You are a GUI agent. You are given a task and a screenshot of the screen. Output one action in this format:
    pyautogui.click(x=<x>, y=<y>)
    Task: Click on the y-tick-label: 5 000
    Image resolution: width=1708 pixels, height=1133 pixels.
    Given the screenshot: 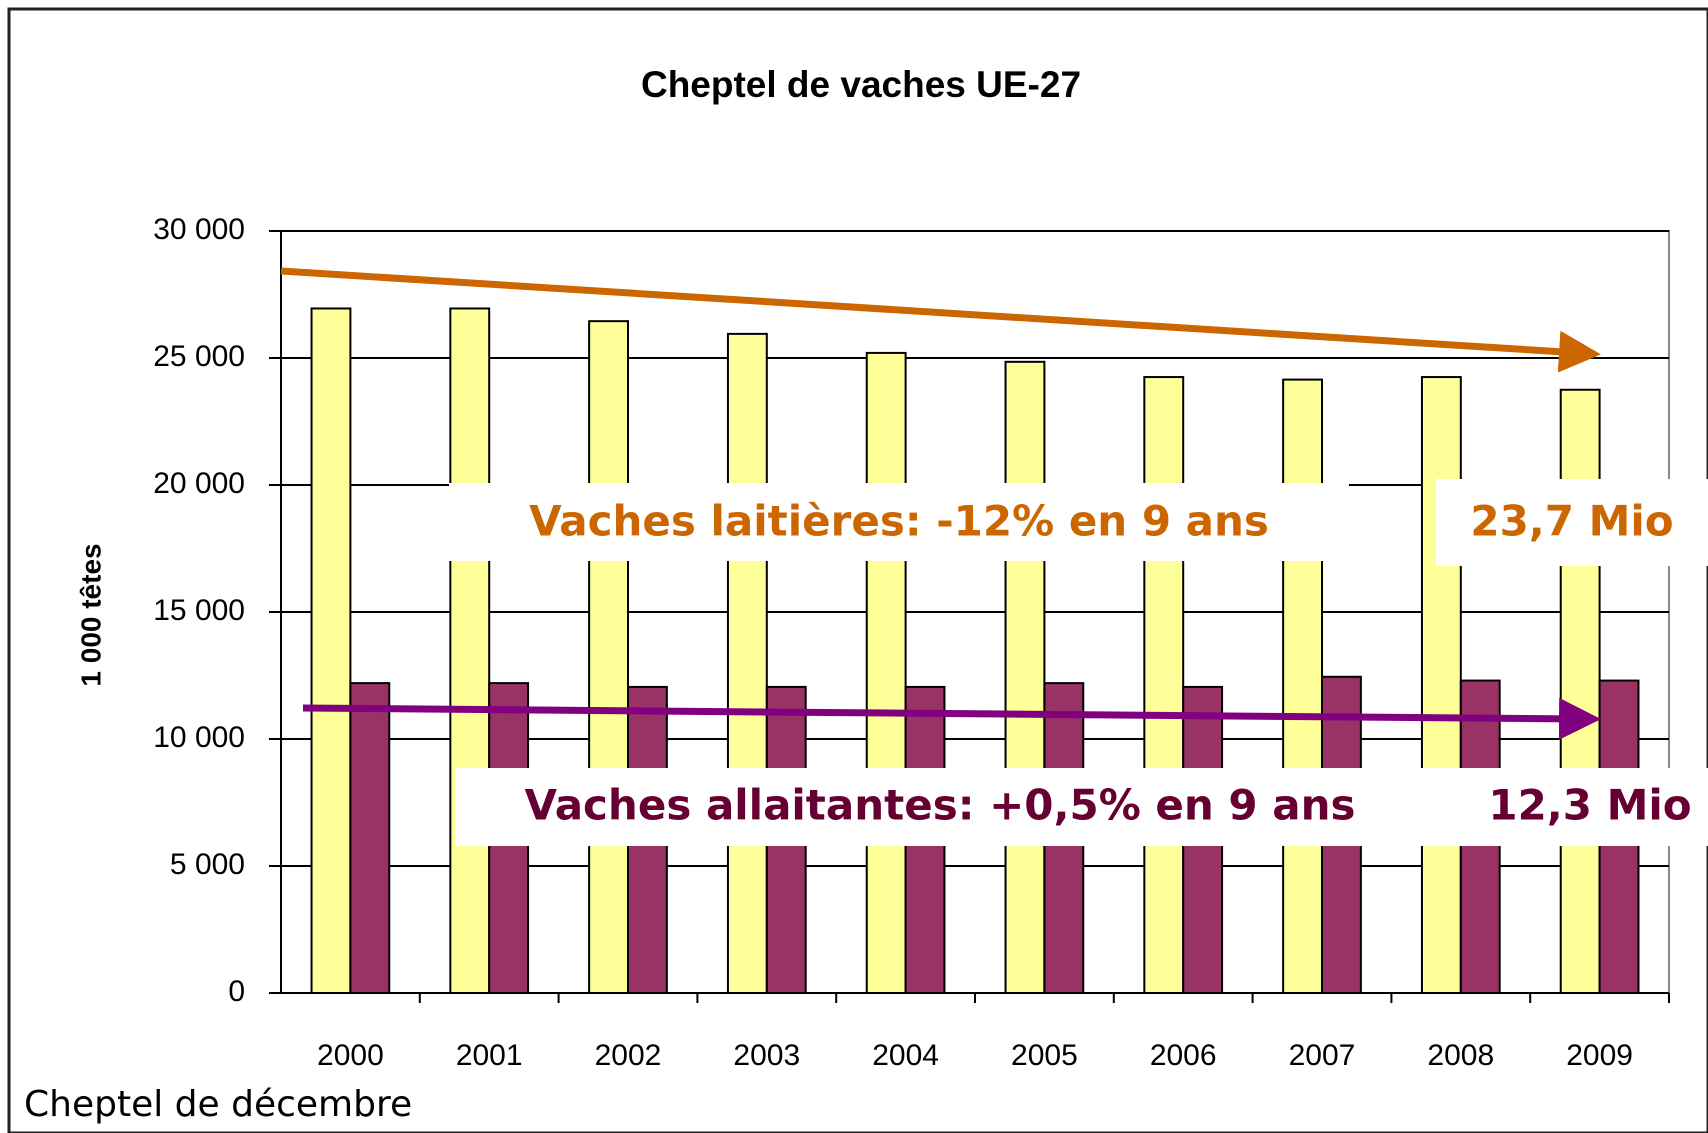 What is the action you would take?
    pyautogui.click(x=207, y=864)
    